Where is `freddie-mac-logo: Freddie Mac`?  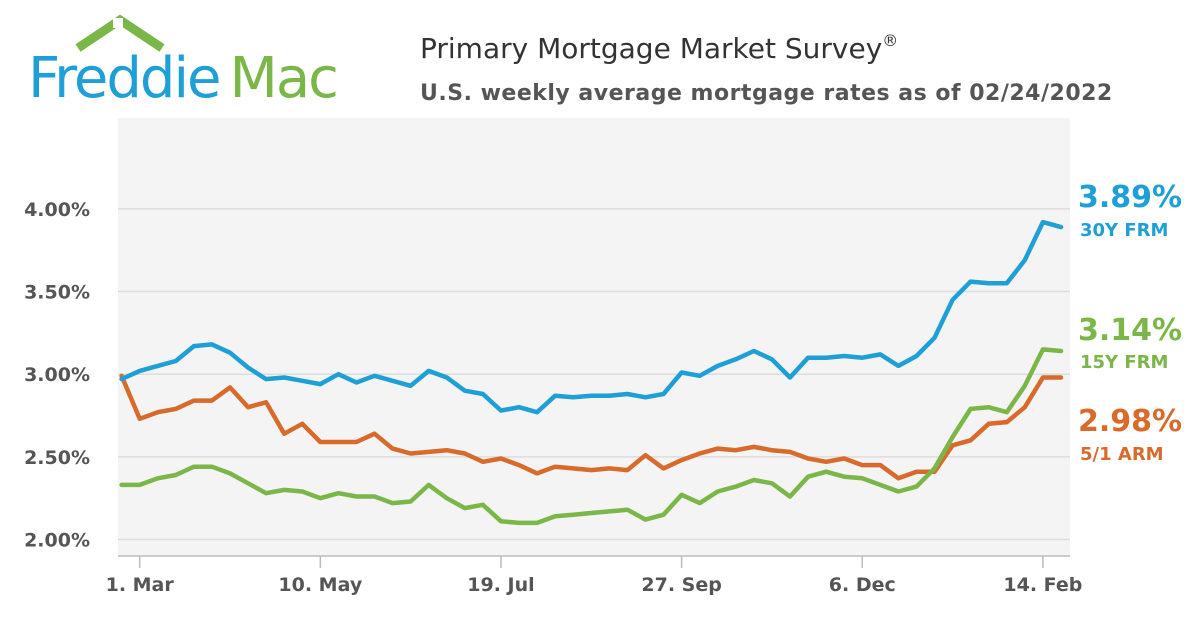 freddie-mac-logo: Freddie Mac is located at coordinates (183, 62).